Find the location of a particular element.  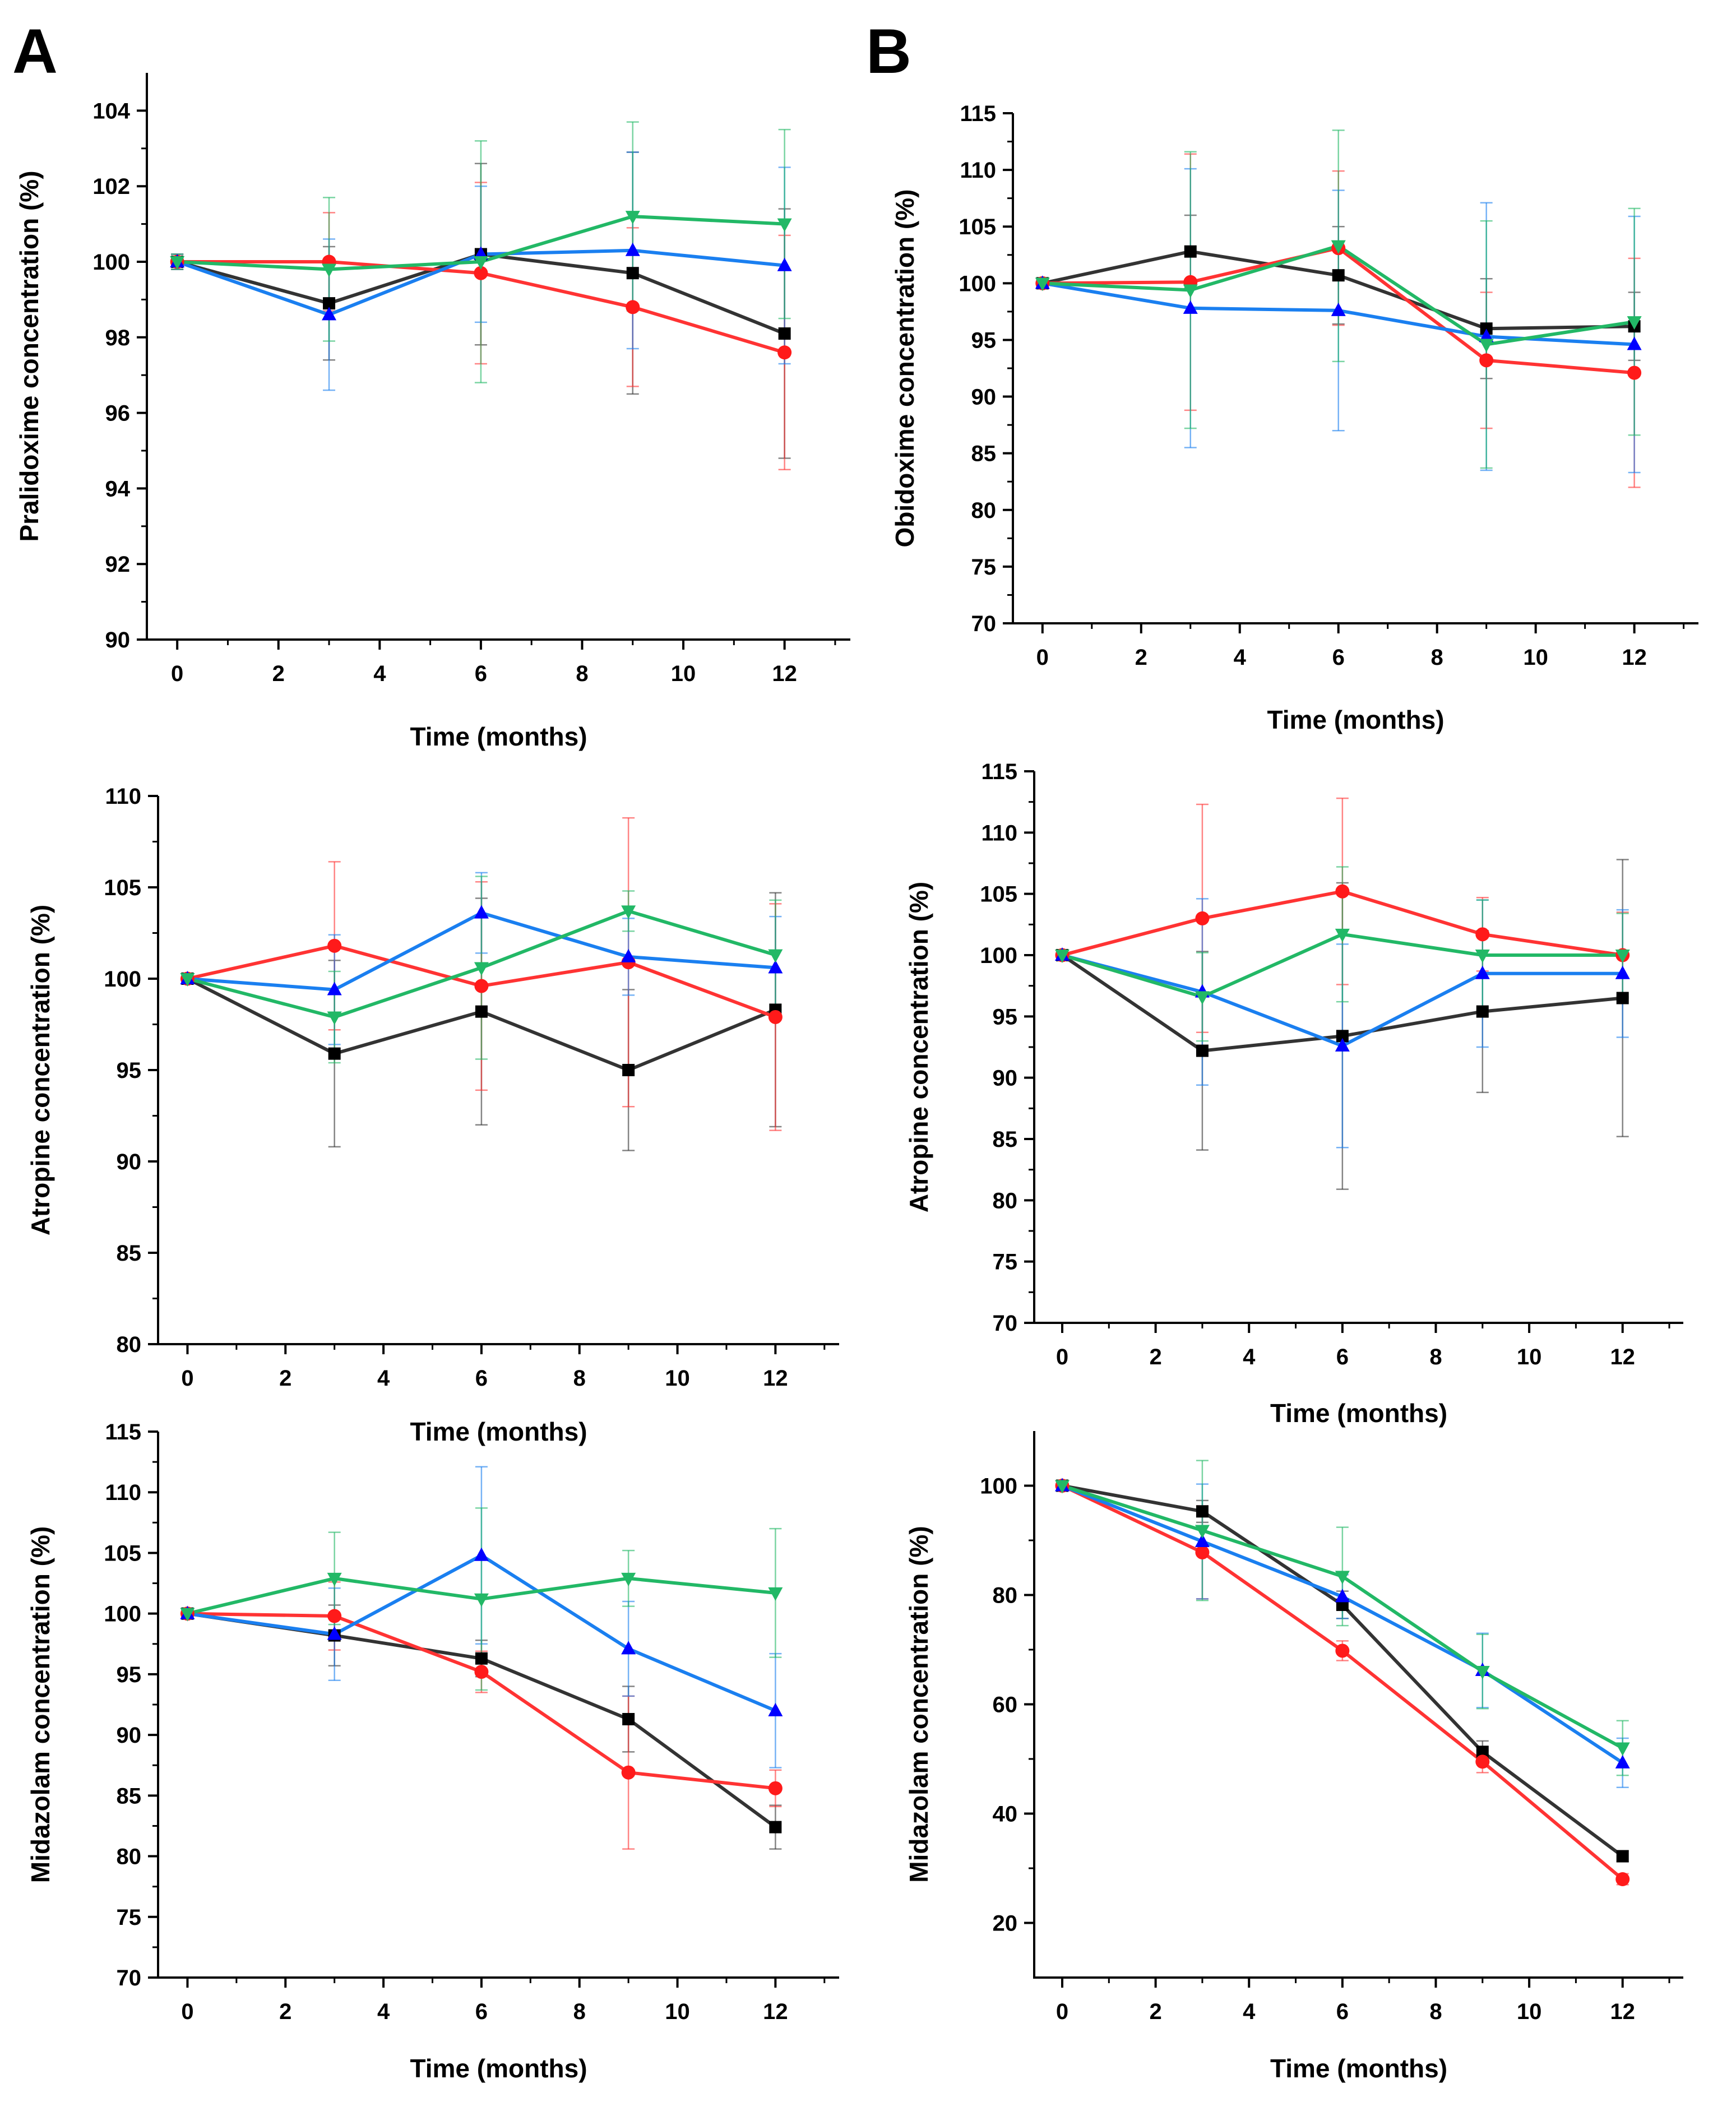

panel-label-a: A is located at coordinates (35, 51).